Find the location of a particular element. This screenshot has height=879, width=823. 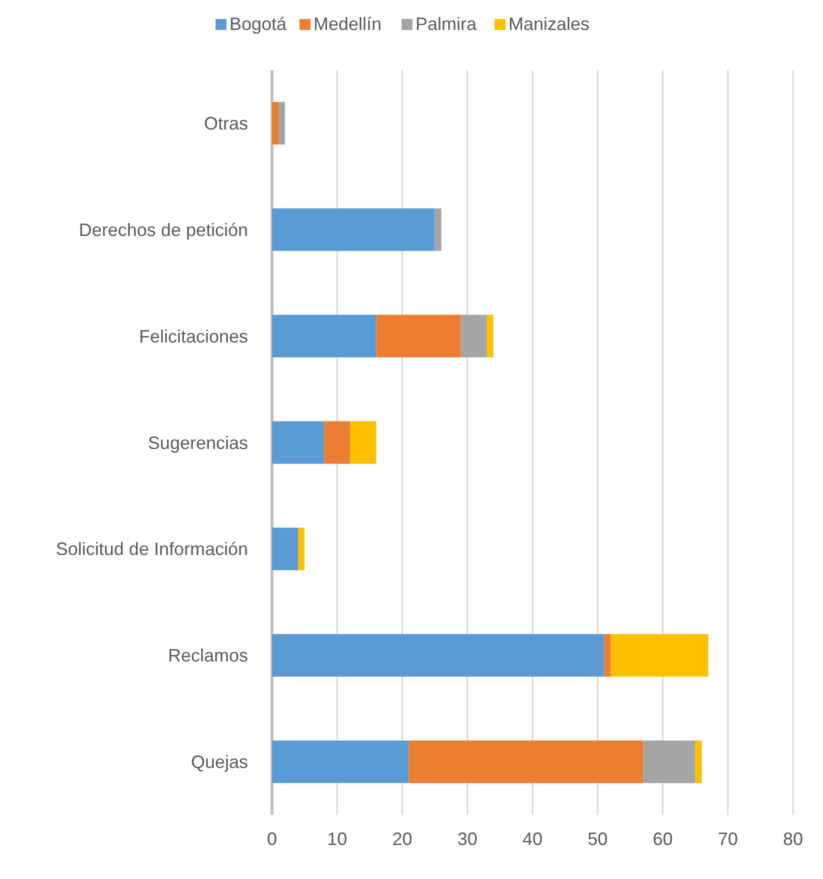

x-tick-label: 60 is located at coordinates (662, 839).